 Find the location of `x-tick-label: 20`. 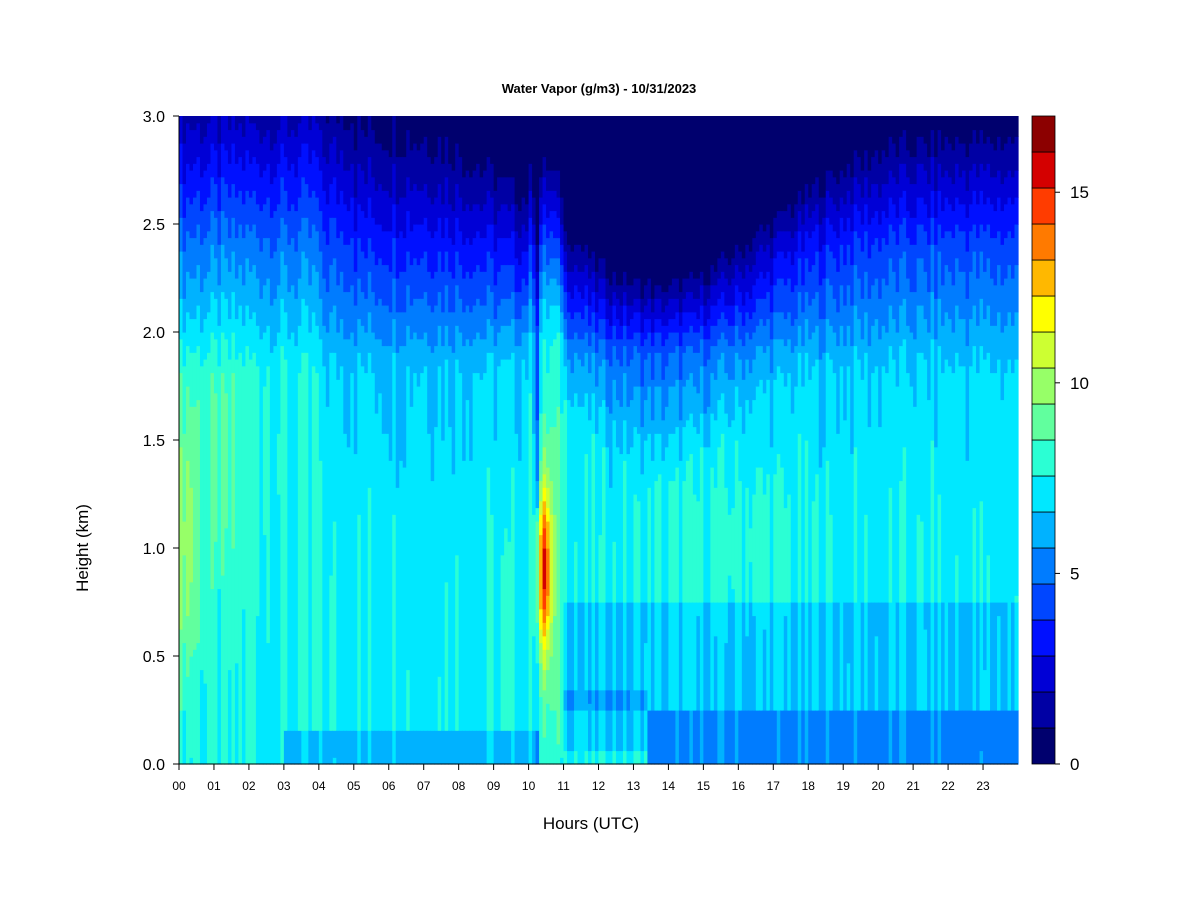

x-tick-label: 20 is located at coordinates (878, 786).